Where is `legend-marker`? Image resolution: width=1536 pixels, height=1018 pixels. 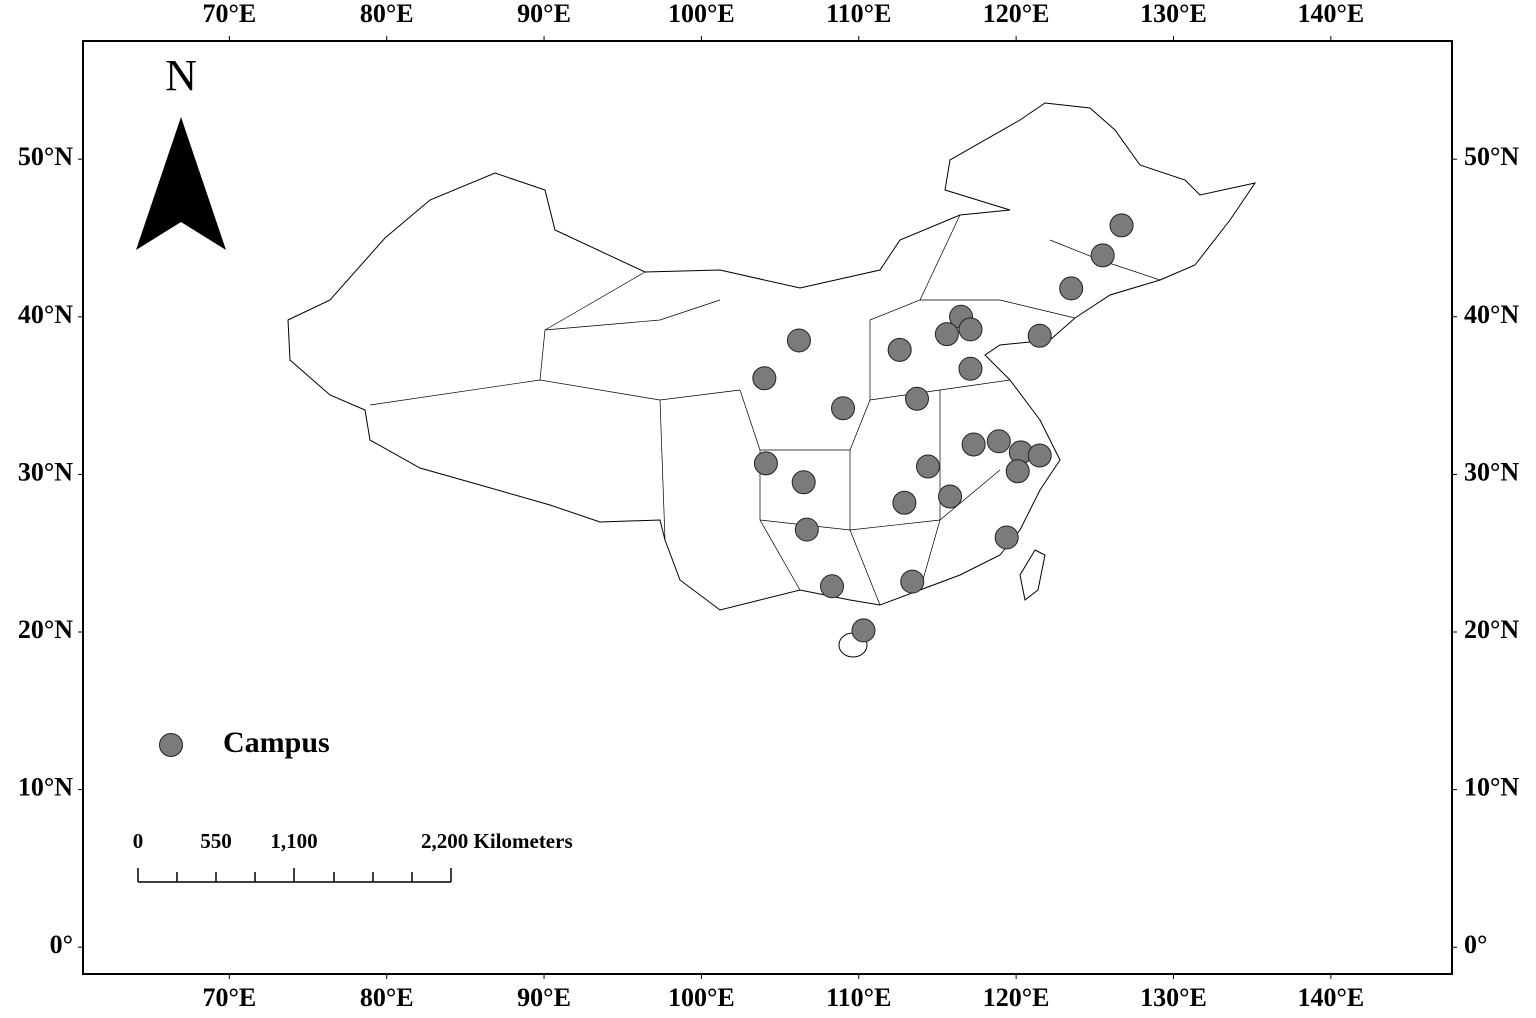
legend-marker is located at coordinates (171, 745).